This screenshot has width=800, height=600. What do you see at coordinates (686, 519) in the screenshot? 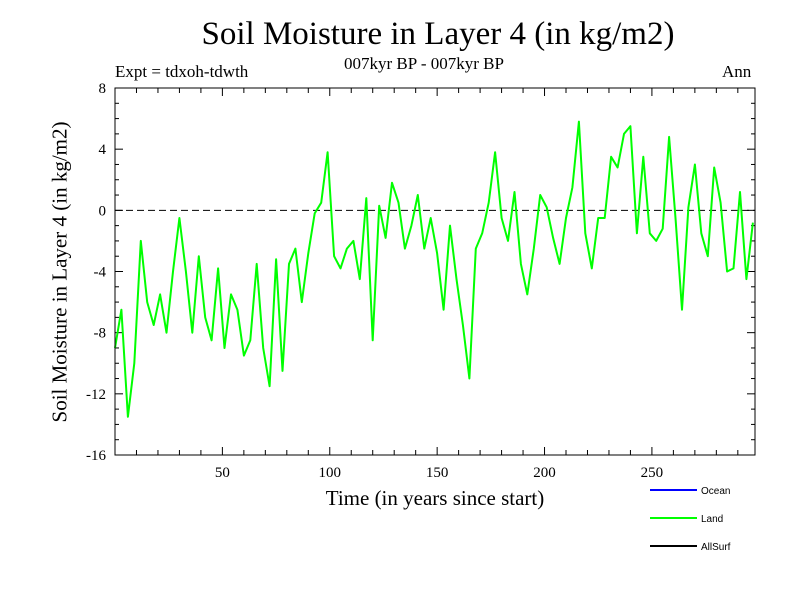
I see `legend-item-land: Land` at bounding box center [686, 519].